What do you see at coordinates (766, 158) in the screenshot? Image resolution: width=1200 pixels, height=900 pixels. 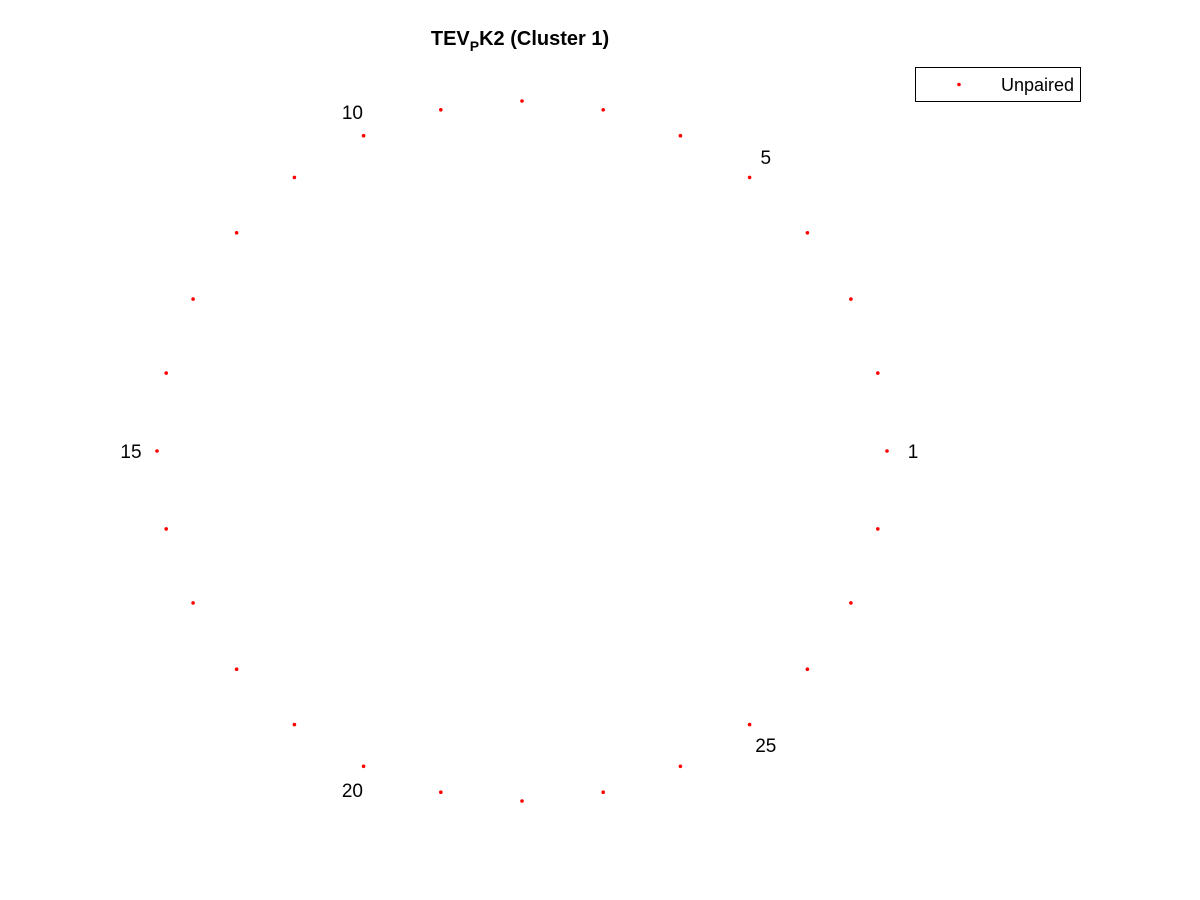 I see `point-label-5: 5` at bounding box center [766, 158].